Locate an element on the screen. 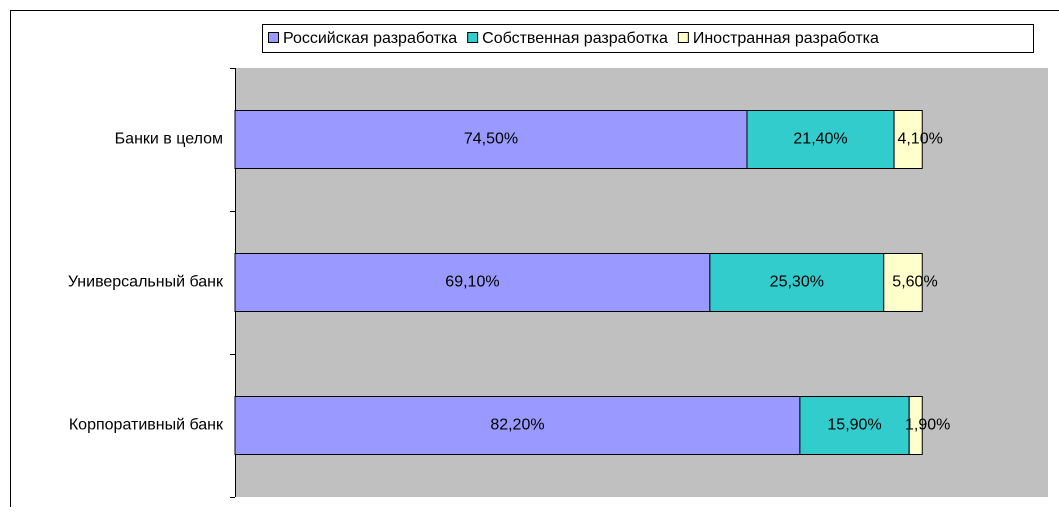  data-label: 69,10% is located at coordinates (472, 282).